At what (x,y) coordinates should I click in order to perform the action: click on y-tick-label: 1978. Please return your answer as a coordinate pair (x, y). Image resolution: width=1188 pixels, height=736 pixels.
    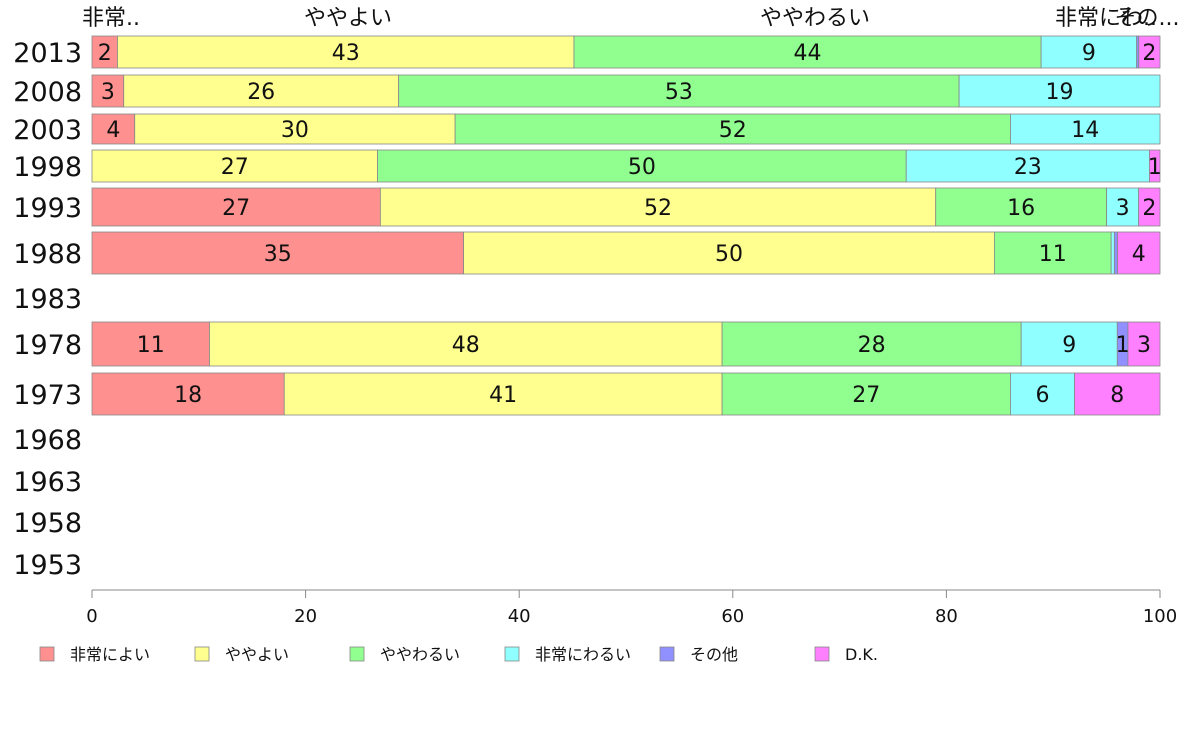
    Looking at the image, I should click on (47, 345).